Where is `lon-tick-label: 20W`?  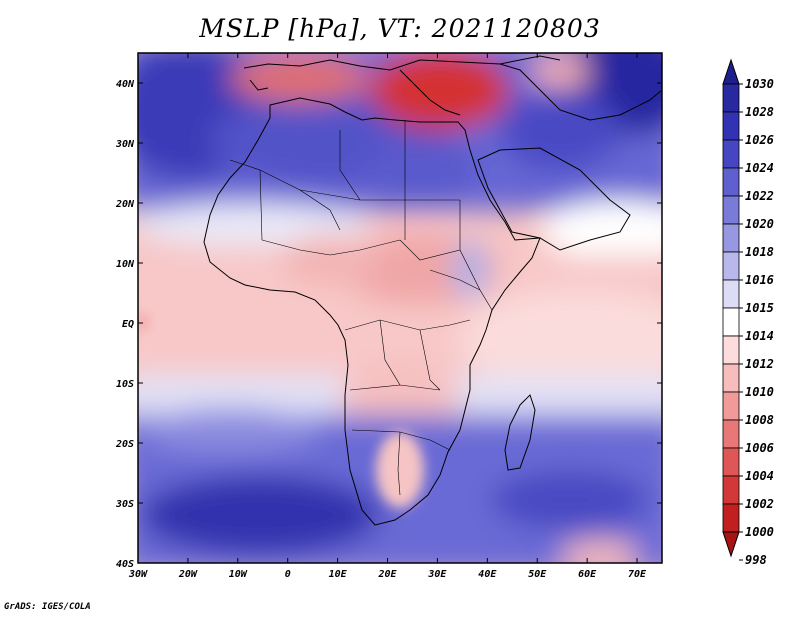
lon-tick-label: 20W is located at coordinates (188, 574).